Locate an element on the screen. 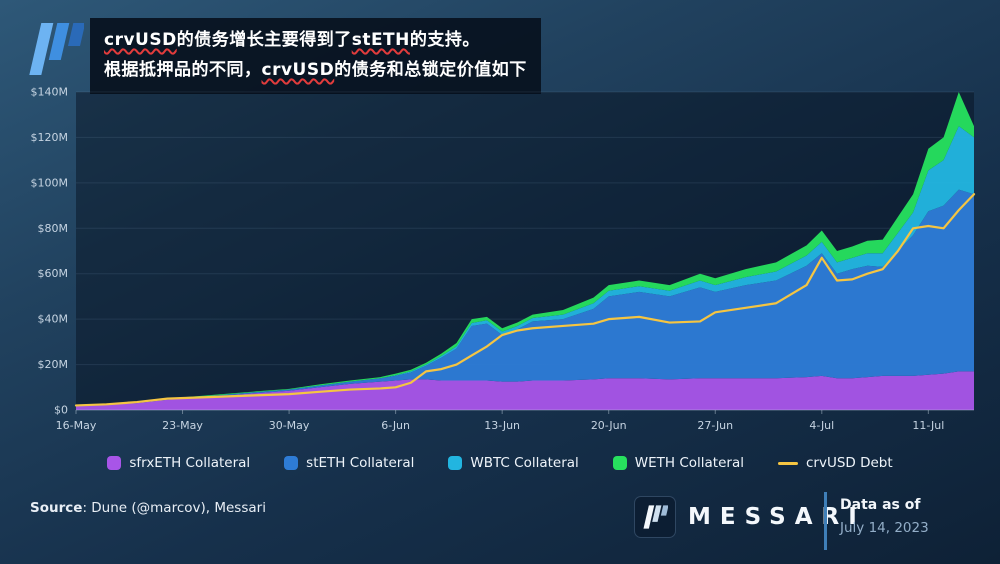  title-line-2: 根据抵押品的不同，crvUSD的债务和总锁定价值如下 is located at coordinates (315, 71).